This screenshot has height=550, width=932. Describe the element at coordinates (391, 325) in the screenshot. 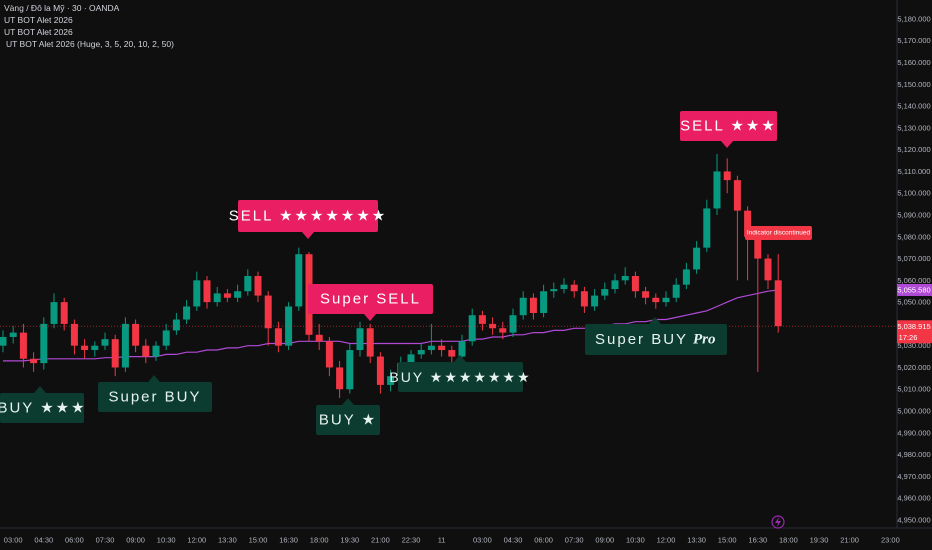

I see `moving-average` at that location.